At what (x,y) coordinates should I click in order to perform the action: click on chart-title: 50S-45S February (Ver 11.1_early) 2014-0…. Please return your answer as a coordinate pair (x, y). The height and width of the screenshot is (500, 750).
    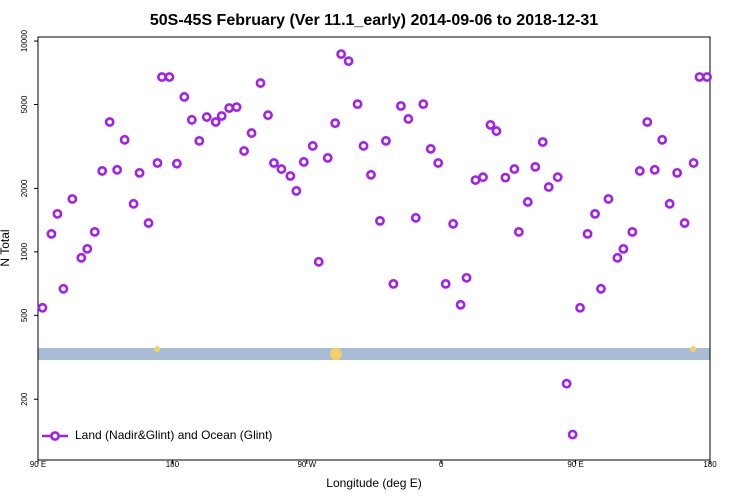
    Looking at the image, I should click on (374, 20).